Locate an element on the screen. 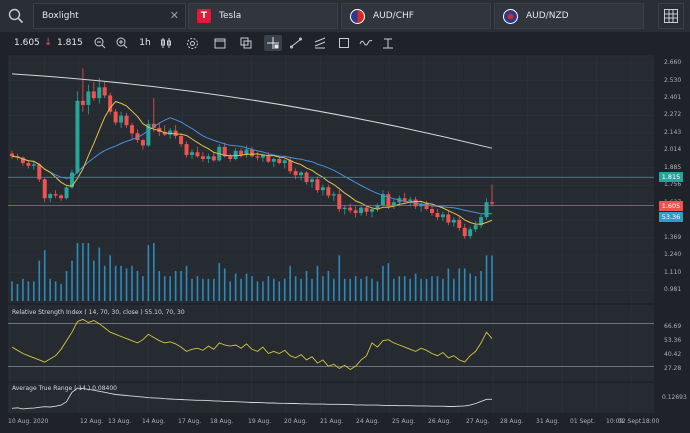 The image size is (690, 433). template-button is located at coordinates (220, 43).